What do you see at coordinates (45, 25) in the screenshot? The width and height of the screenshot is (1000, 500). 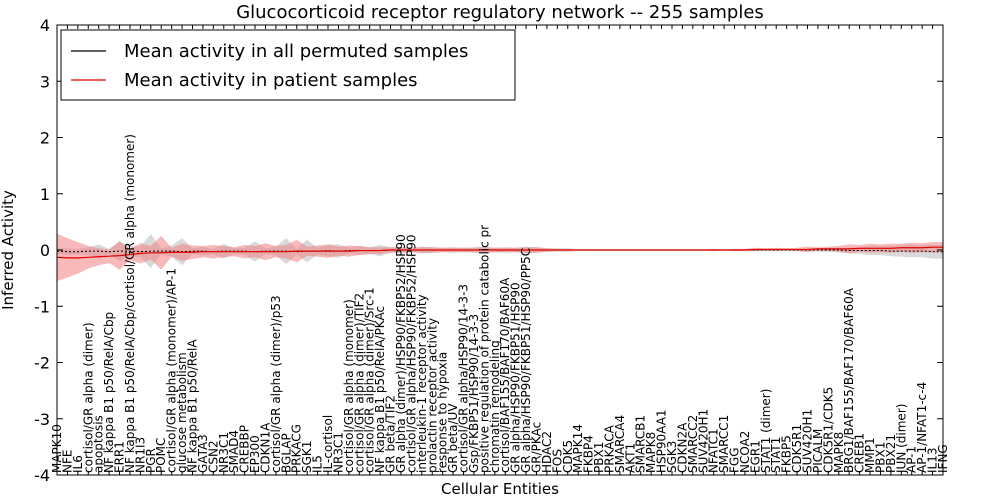 I see `y-tick-label: 4` at bounding box center [45, 25].